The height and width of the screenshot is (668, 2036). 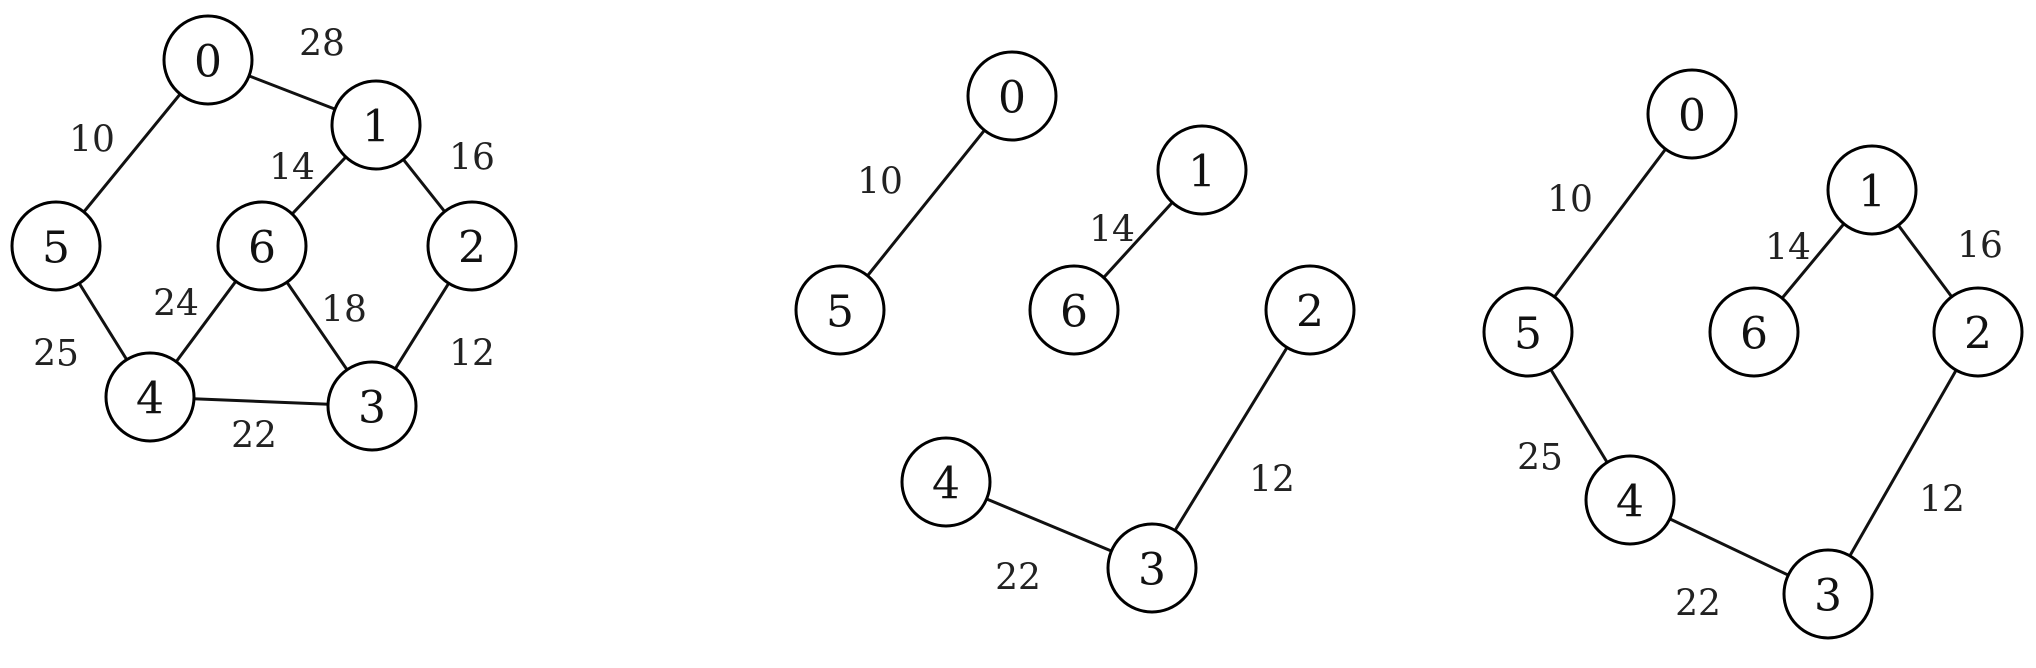 What do you see at coordinates (344, 310) in the screenshot?
I see `edge-weight-label: 18` at bounding box center [344, 310].